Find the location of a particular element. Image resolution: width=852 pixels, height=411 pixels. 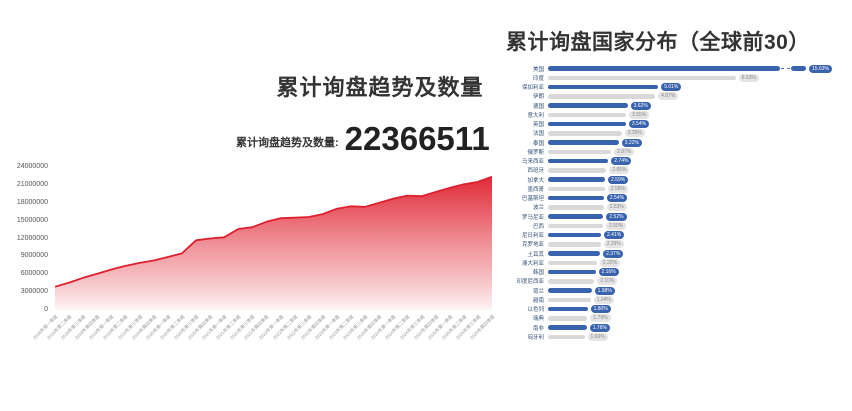

country-label: 保加利亚 is located at coordinates (532, 88).